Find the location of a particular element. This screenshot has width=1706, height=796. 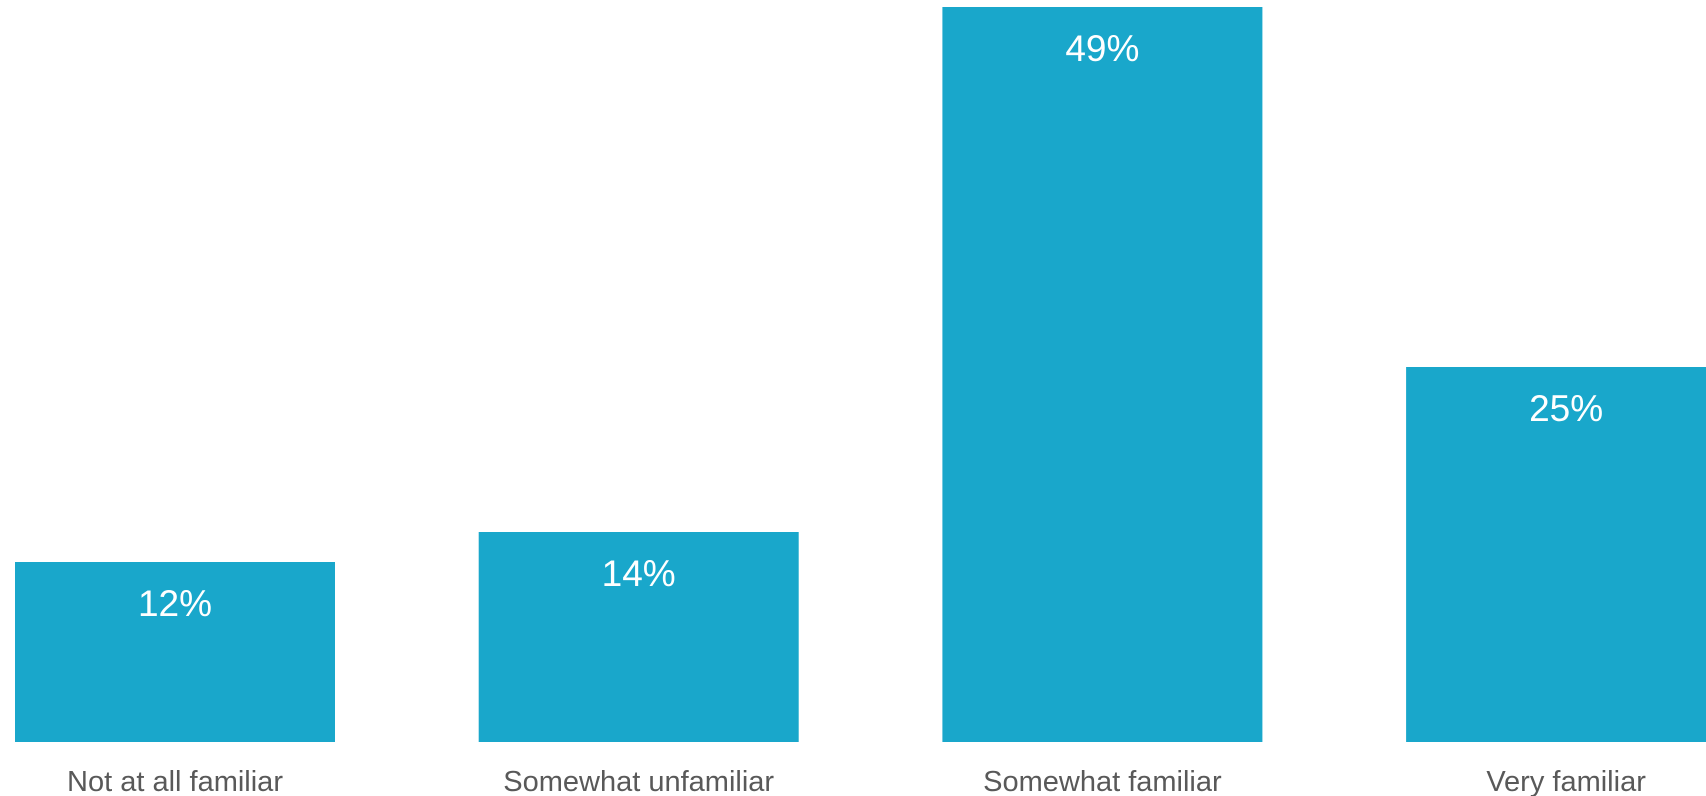

value-label-not-at-all-familiar: 12% is located at coordinates (175, 603).